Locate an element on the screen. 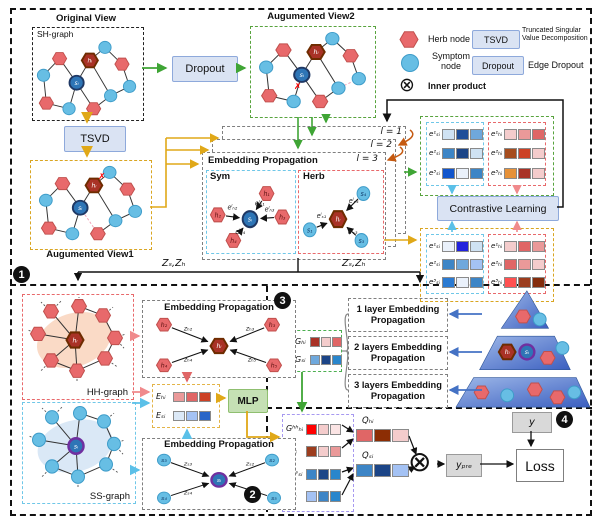 The image size is (600, 523). svg-text: h₃ is located at coordinates (272, 325).